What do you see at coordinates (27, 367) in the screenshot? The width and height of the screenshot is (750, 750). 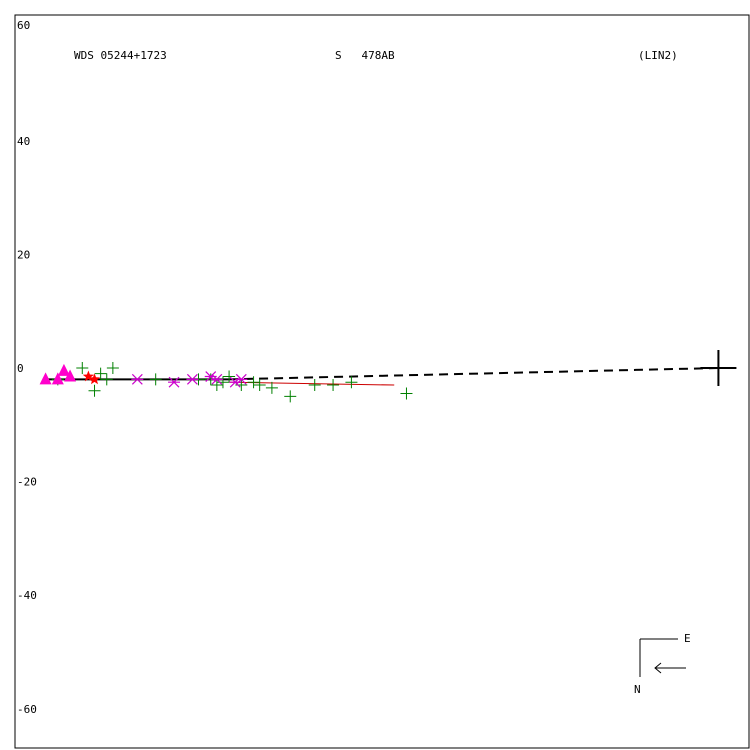 I see `y-tick-labels: 60 40 20 0 -20 -40 -60` at bounding box center [27, 367].